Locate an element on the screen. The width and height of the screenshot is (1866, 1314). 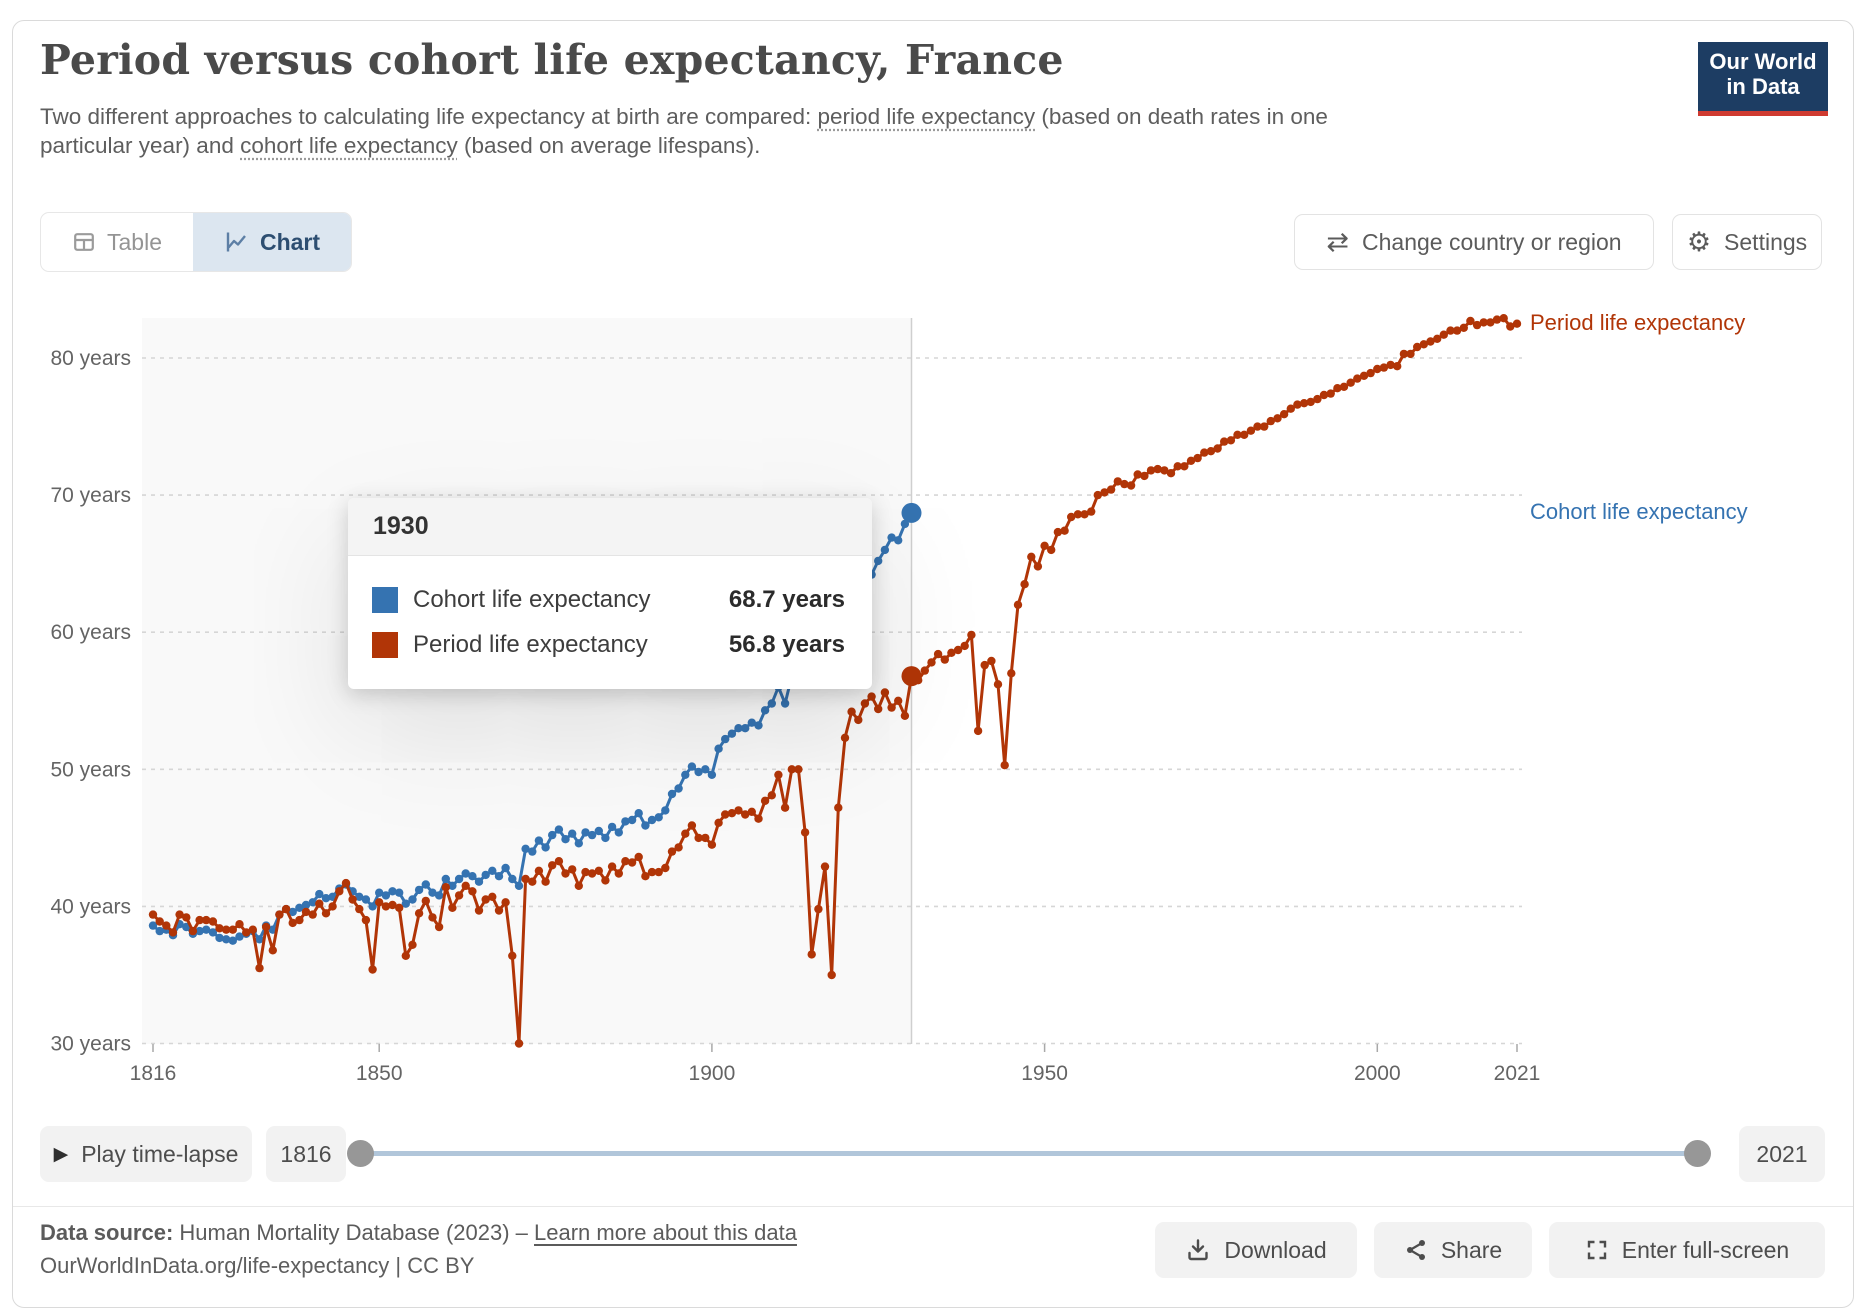
tooltip-row-value: 68.7 years is located at coordinates (786, 599).